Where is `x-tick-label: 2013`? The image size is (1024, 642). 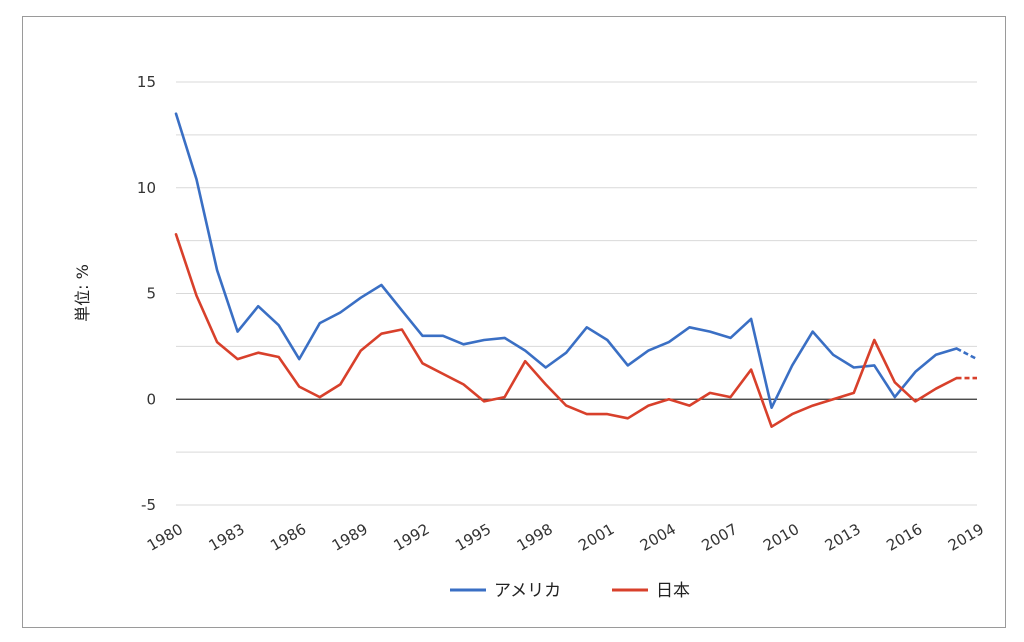 x-tick-label: 2013 is located at coordinates (843, 537).